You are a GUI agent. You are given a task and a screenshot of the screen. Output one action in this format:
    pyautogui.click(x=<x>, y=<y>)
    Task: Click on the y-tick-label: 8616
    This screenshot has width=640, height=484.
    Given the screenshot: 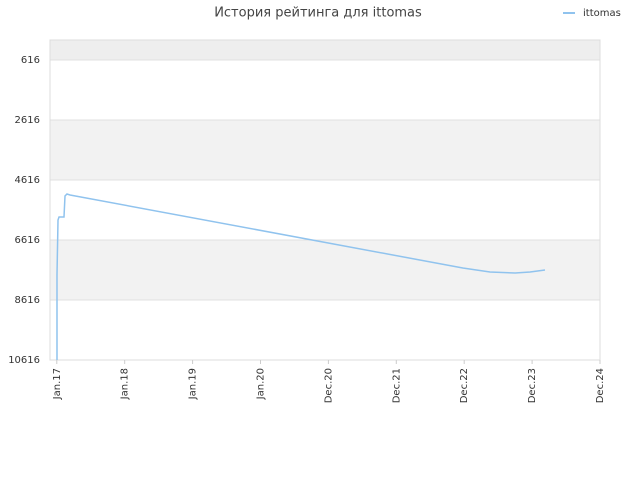 What is the action you would take?
    pyautogui.click(x=27, y=300)
    